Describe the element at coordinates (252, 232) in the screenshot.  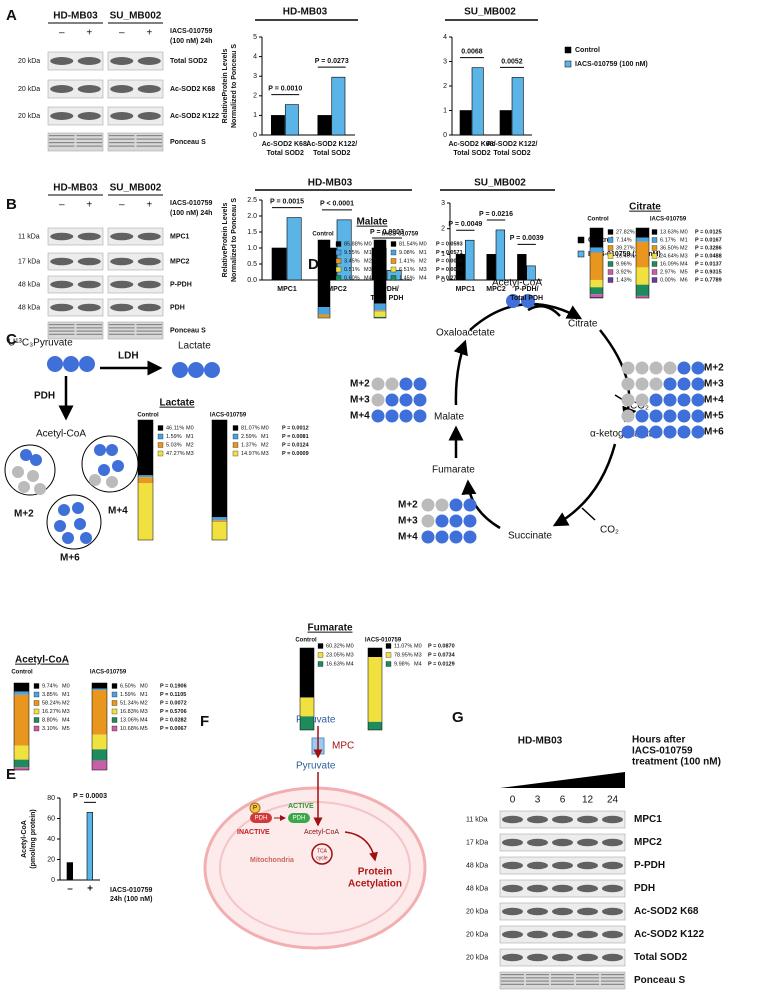
I see `y-tick-label: 1.5` at that location.